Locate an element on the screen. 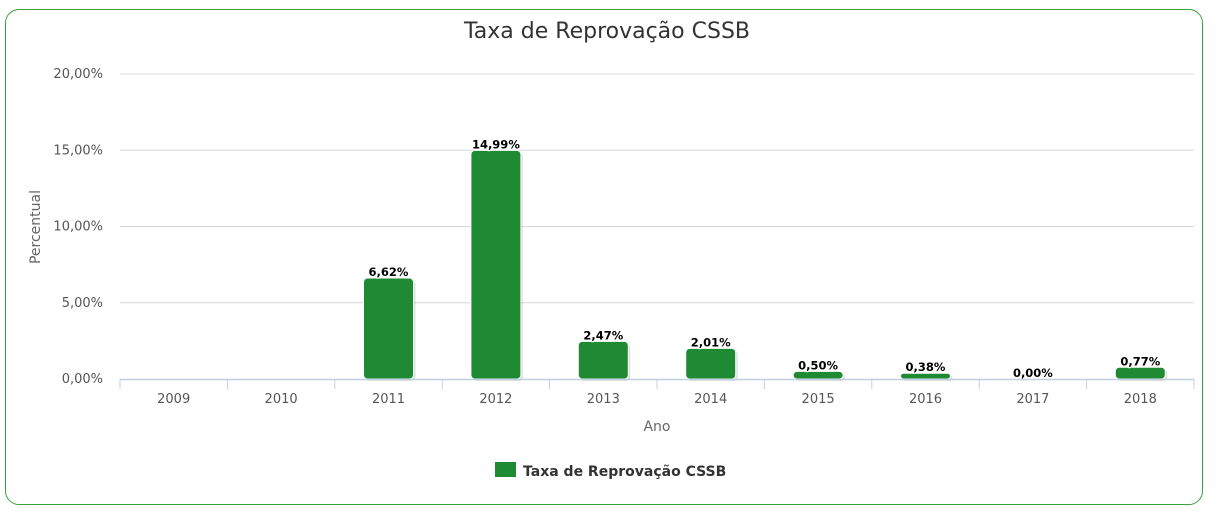 Image resolution: width=1216 pixels, height=513 pixels. x-axis-title: Ano is located at coordinates (656, 427).